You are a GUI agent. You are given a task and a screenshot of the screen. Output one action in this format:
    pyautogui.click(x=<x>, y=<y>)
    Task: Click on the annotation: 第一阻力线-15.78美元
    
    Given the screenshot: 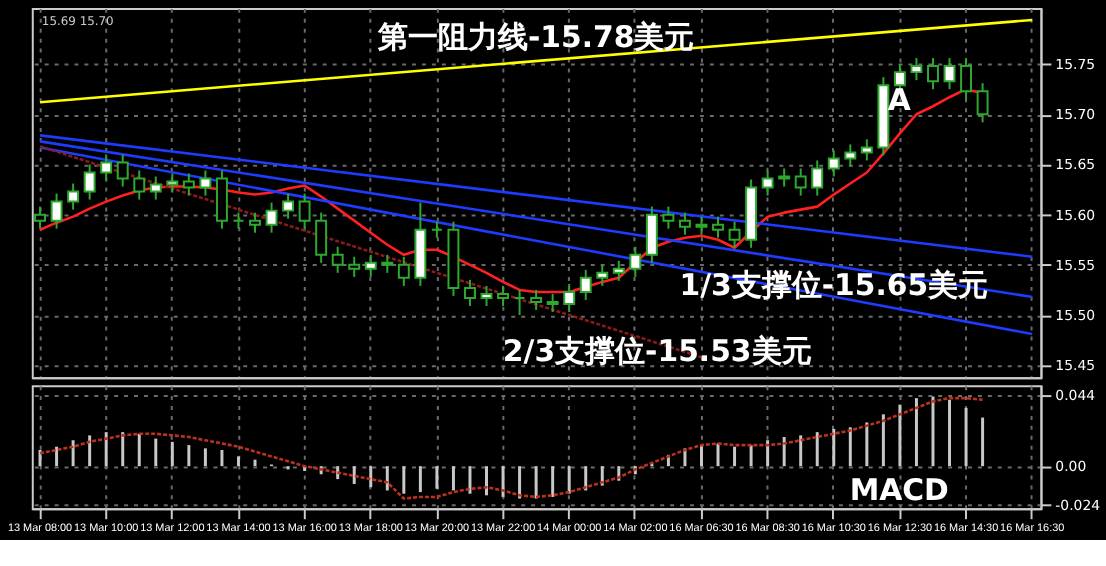 What is the action you would take?
    pyautogui.click(x=535, y=37)
    